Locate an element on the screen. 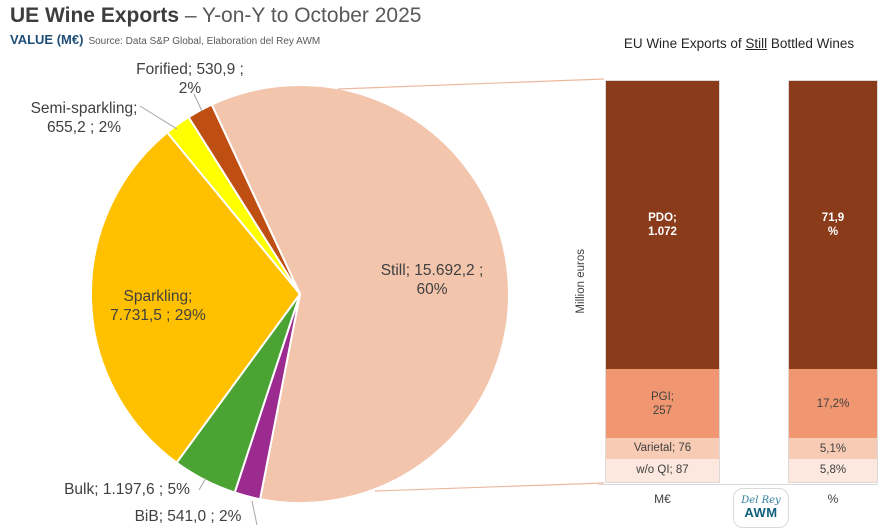 The height and width of the screenshot is (532, 880). pie-label-semi-sparkling: Semi-sparkling; 655,2 ; 2% is located at coordinates (84, 118).